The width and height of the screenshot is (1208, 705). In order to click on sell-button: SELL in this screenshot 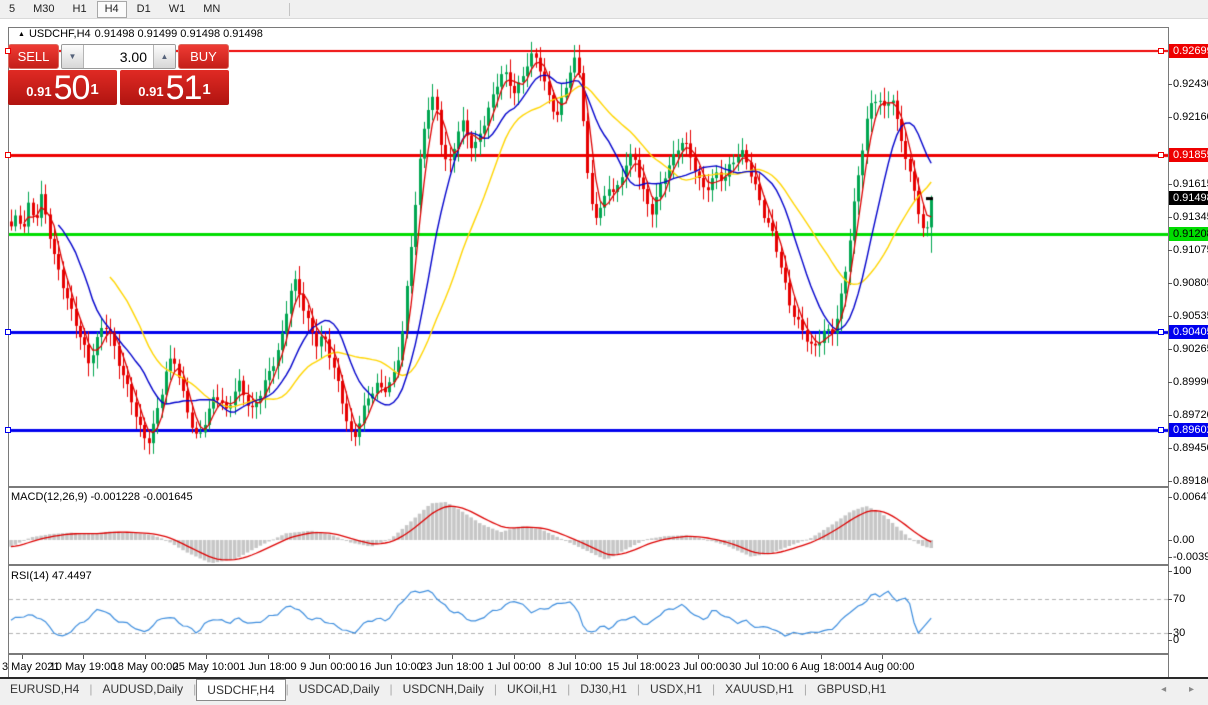, I will do `click(33, 56)`.